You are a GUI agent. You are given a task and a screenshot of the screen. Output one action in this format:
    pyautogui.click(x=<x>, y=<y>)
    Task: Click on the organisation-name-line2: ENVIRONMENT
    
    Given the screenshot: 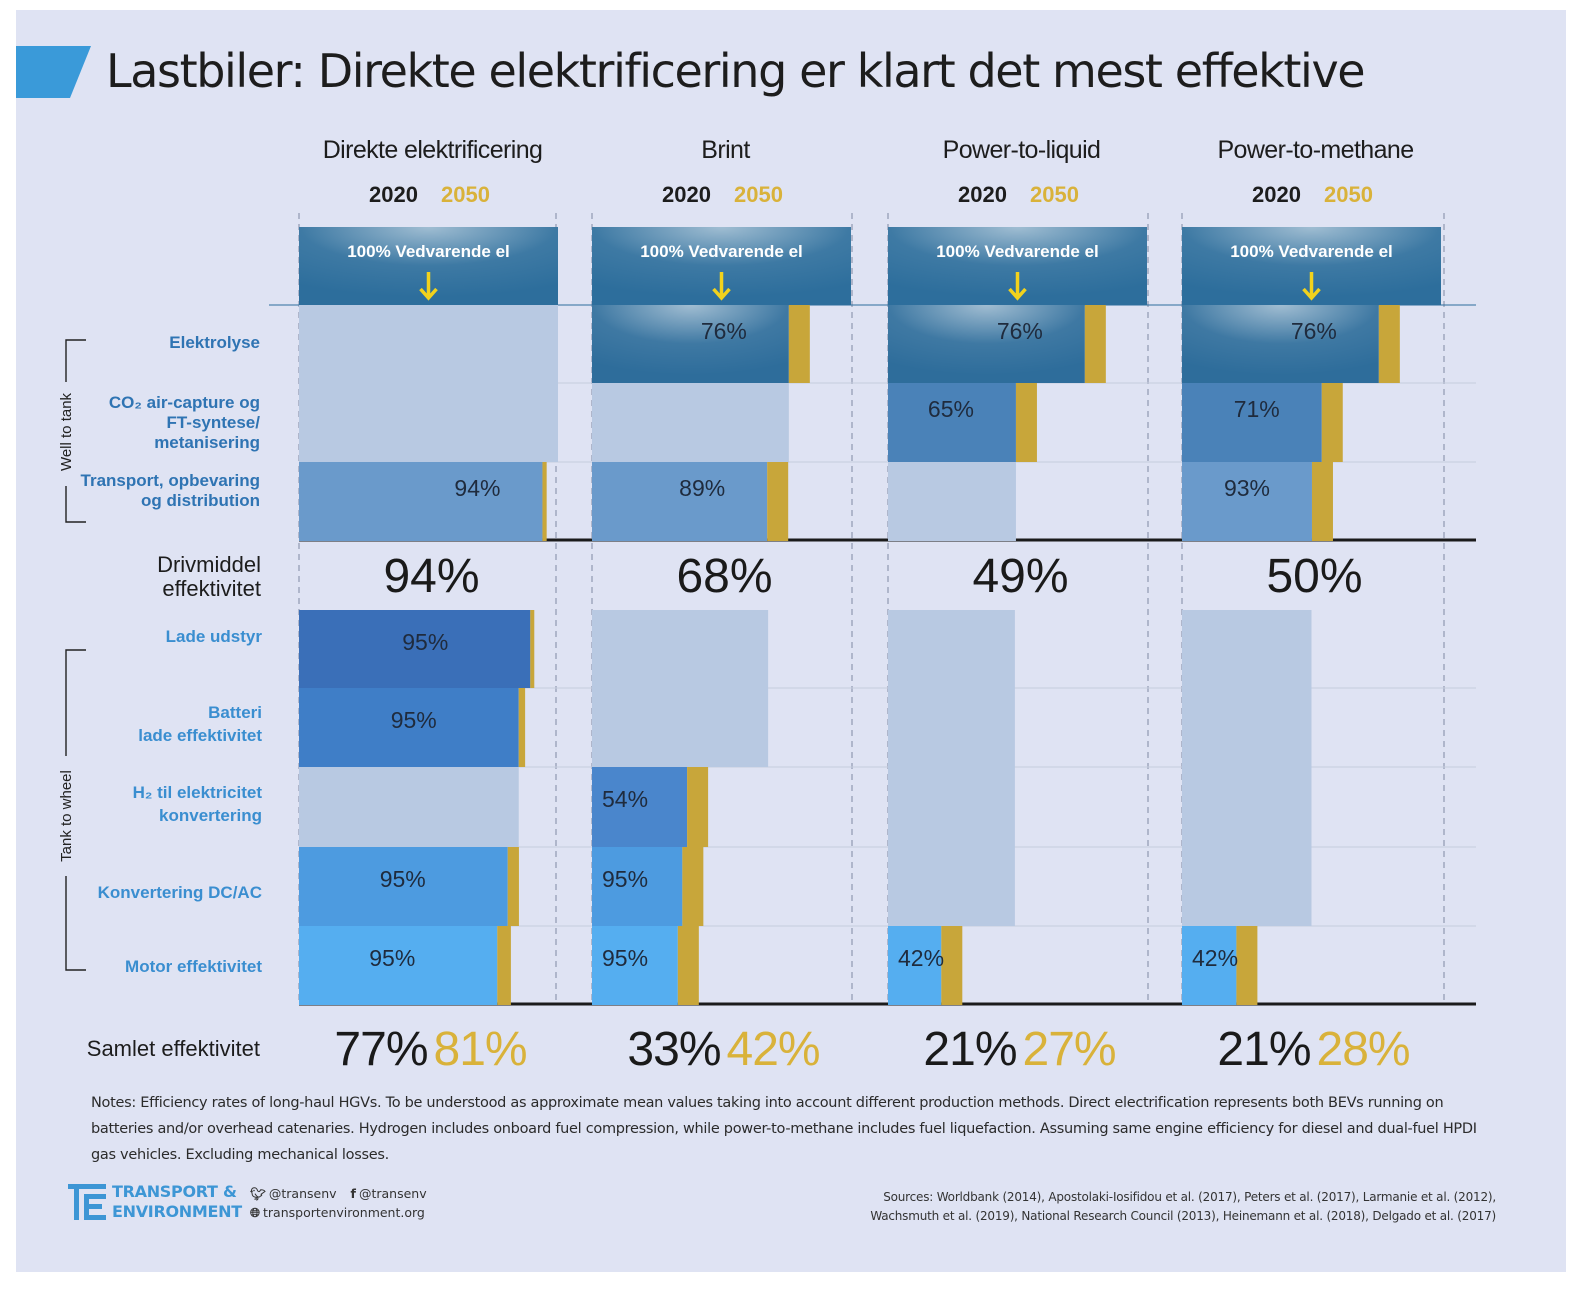 What is the action you would take?
    pyautogui.click(x=177, y=1211)
    